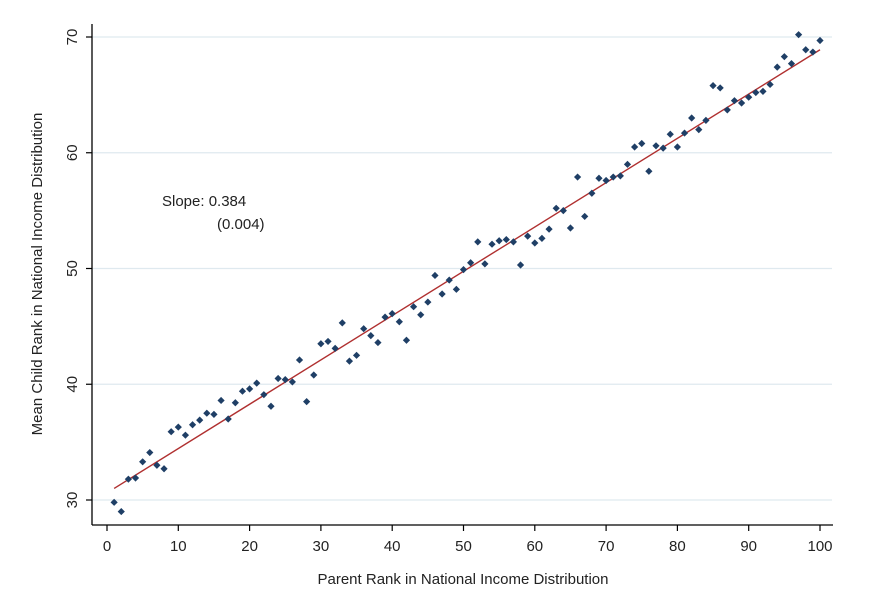 This screenshot has width=878, height=601. What do you see at coordinates (72, 384) in the screenshot?
I see `y-tick-label: 40` at bounding box center [72, 384].